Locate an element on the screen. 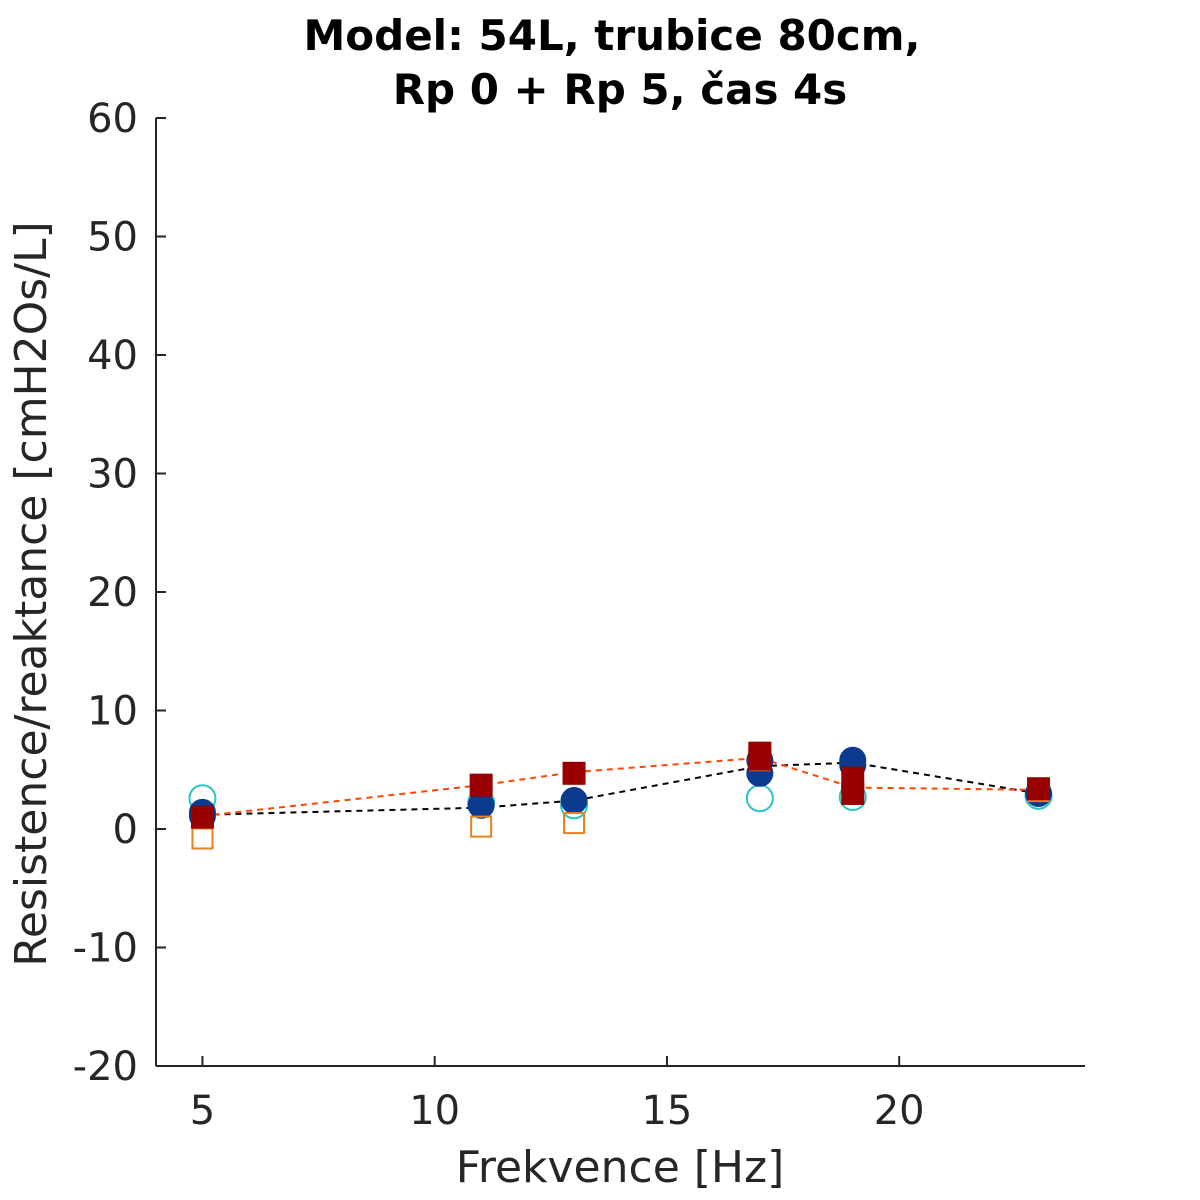  y-tick-label: 0 is located at coordinates (125, 830).